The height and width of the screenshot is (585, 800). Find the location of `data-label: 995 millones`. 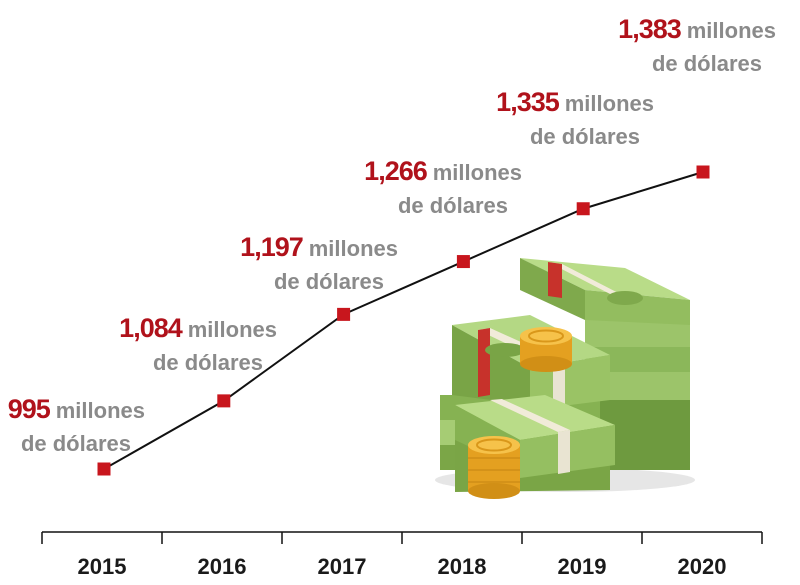

data-label: 995 millones is located at coordinates (76, 409).